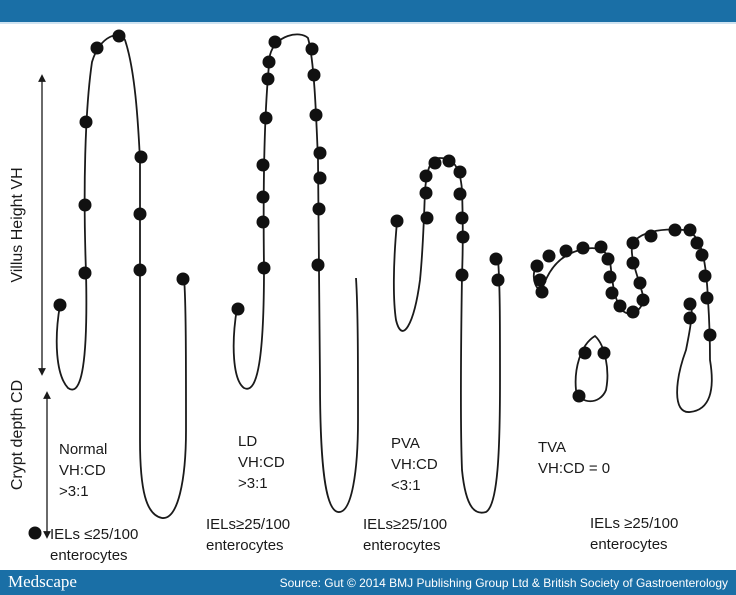  I want to click on tva-iel: IELs ≥25/100, so click(634, 523).